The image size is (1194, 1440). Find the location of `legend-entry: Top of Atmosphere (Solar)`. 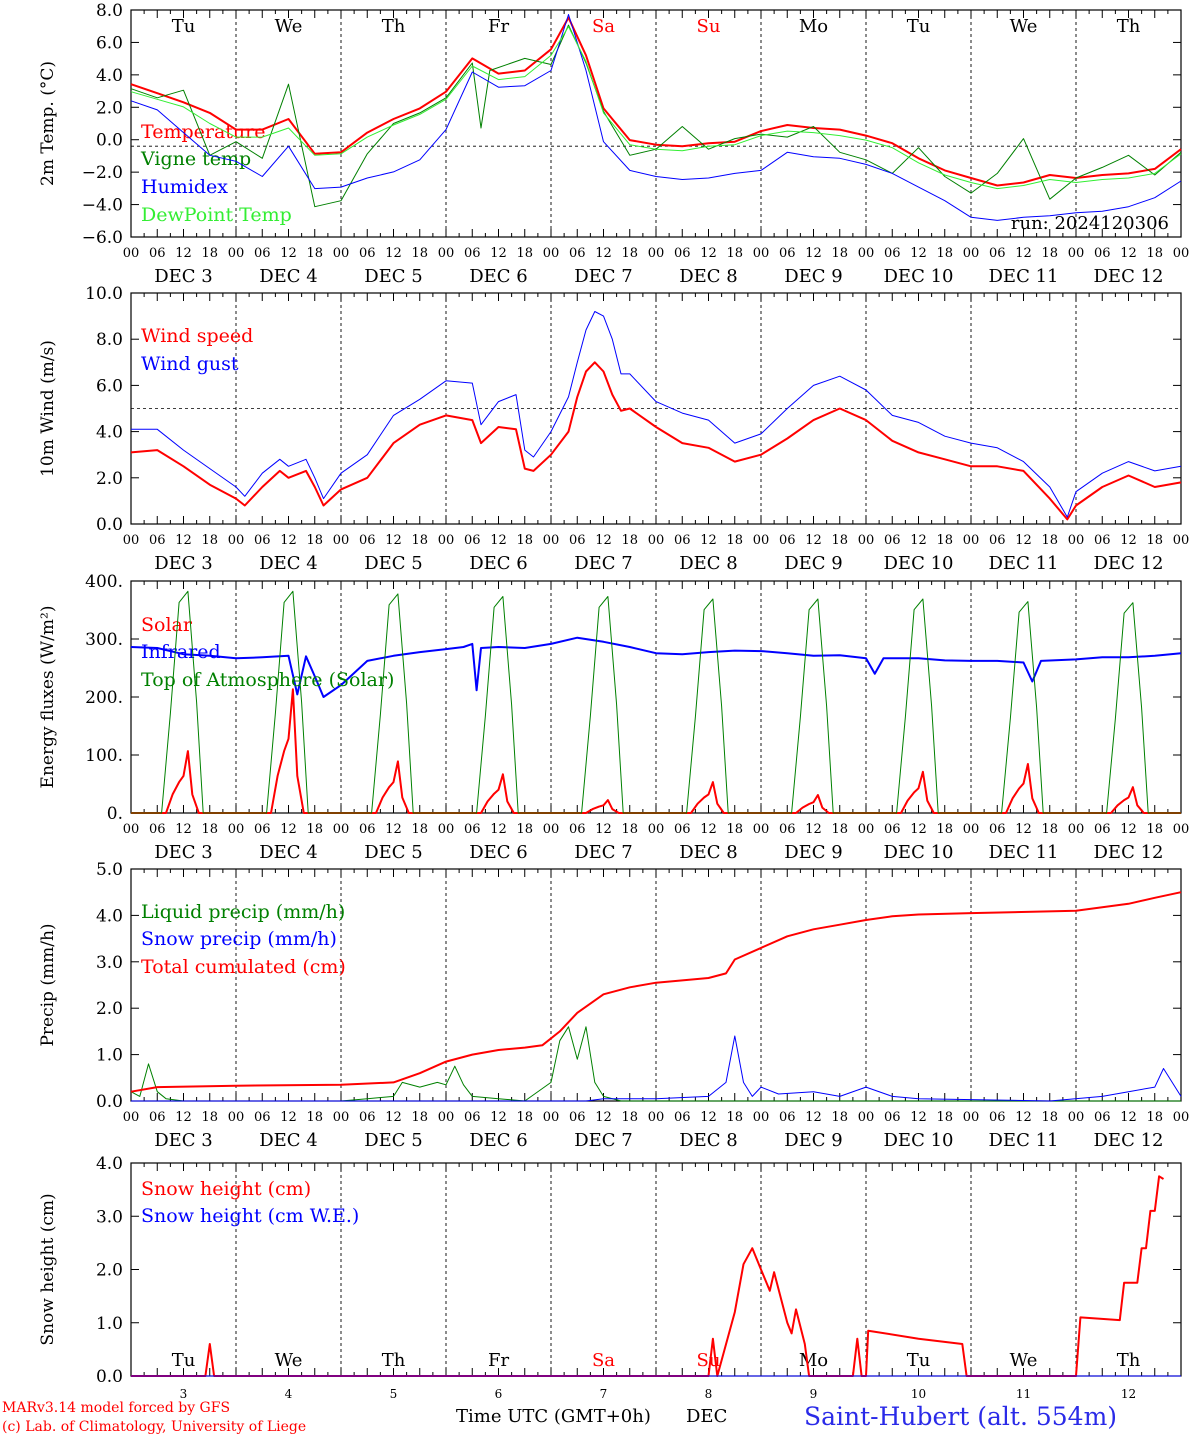

legend-entry: Top of Atmosphere (Solar) is located at coordinates (267, 680).